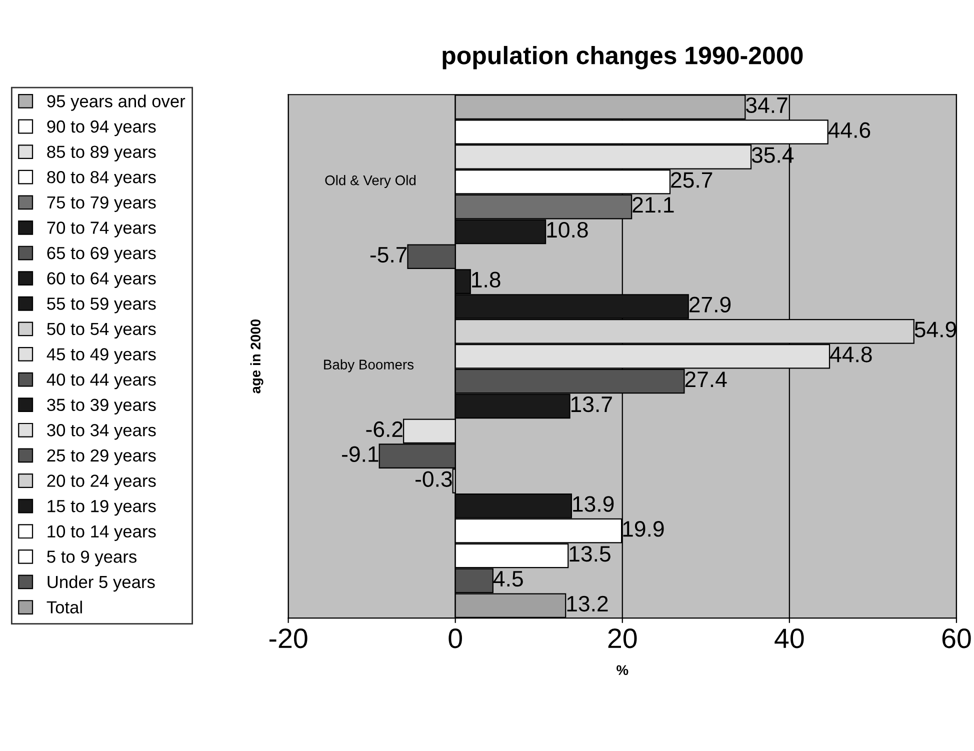 This screenshot has width=974, height=751. What do you see at coordinates (101, 432) in the screenshot?
I see `legend-label: 30 to 34 years` at bounding box center [101, 432].